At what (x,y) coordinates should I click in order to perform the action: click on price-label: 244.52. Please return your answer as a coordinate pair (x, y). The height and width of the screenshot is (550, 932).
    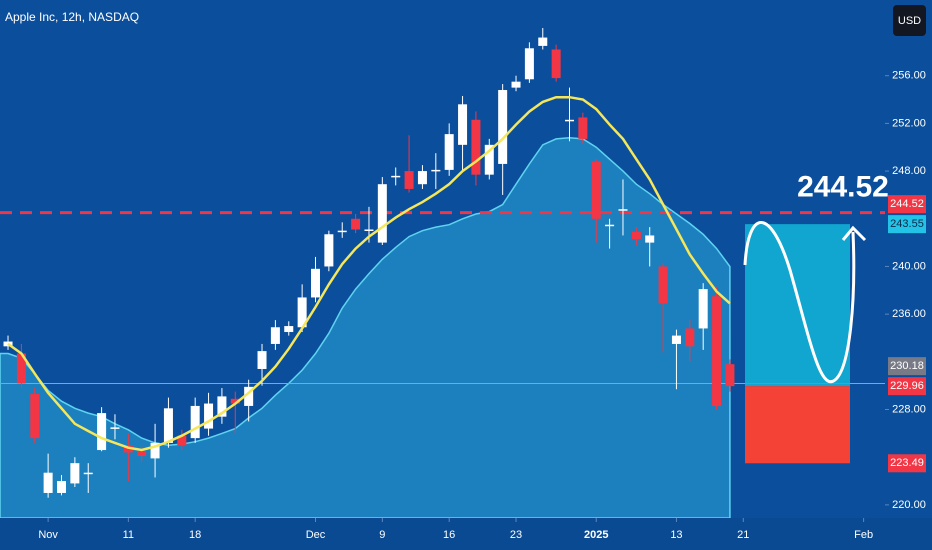
    Looking at the image, I should click on (907, 204).